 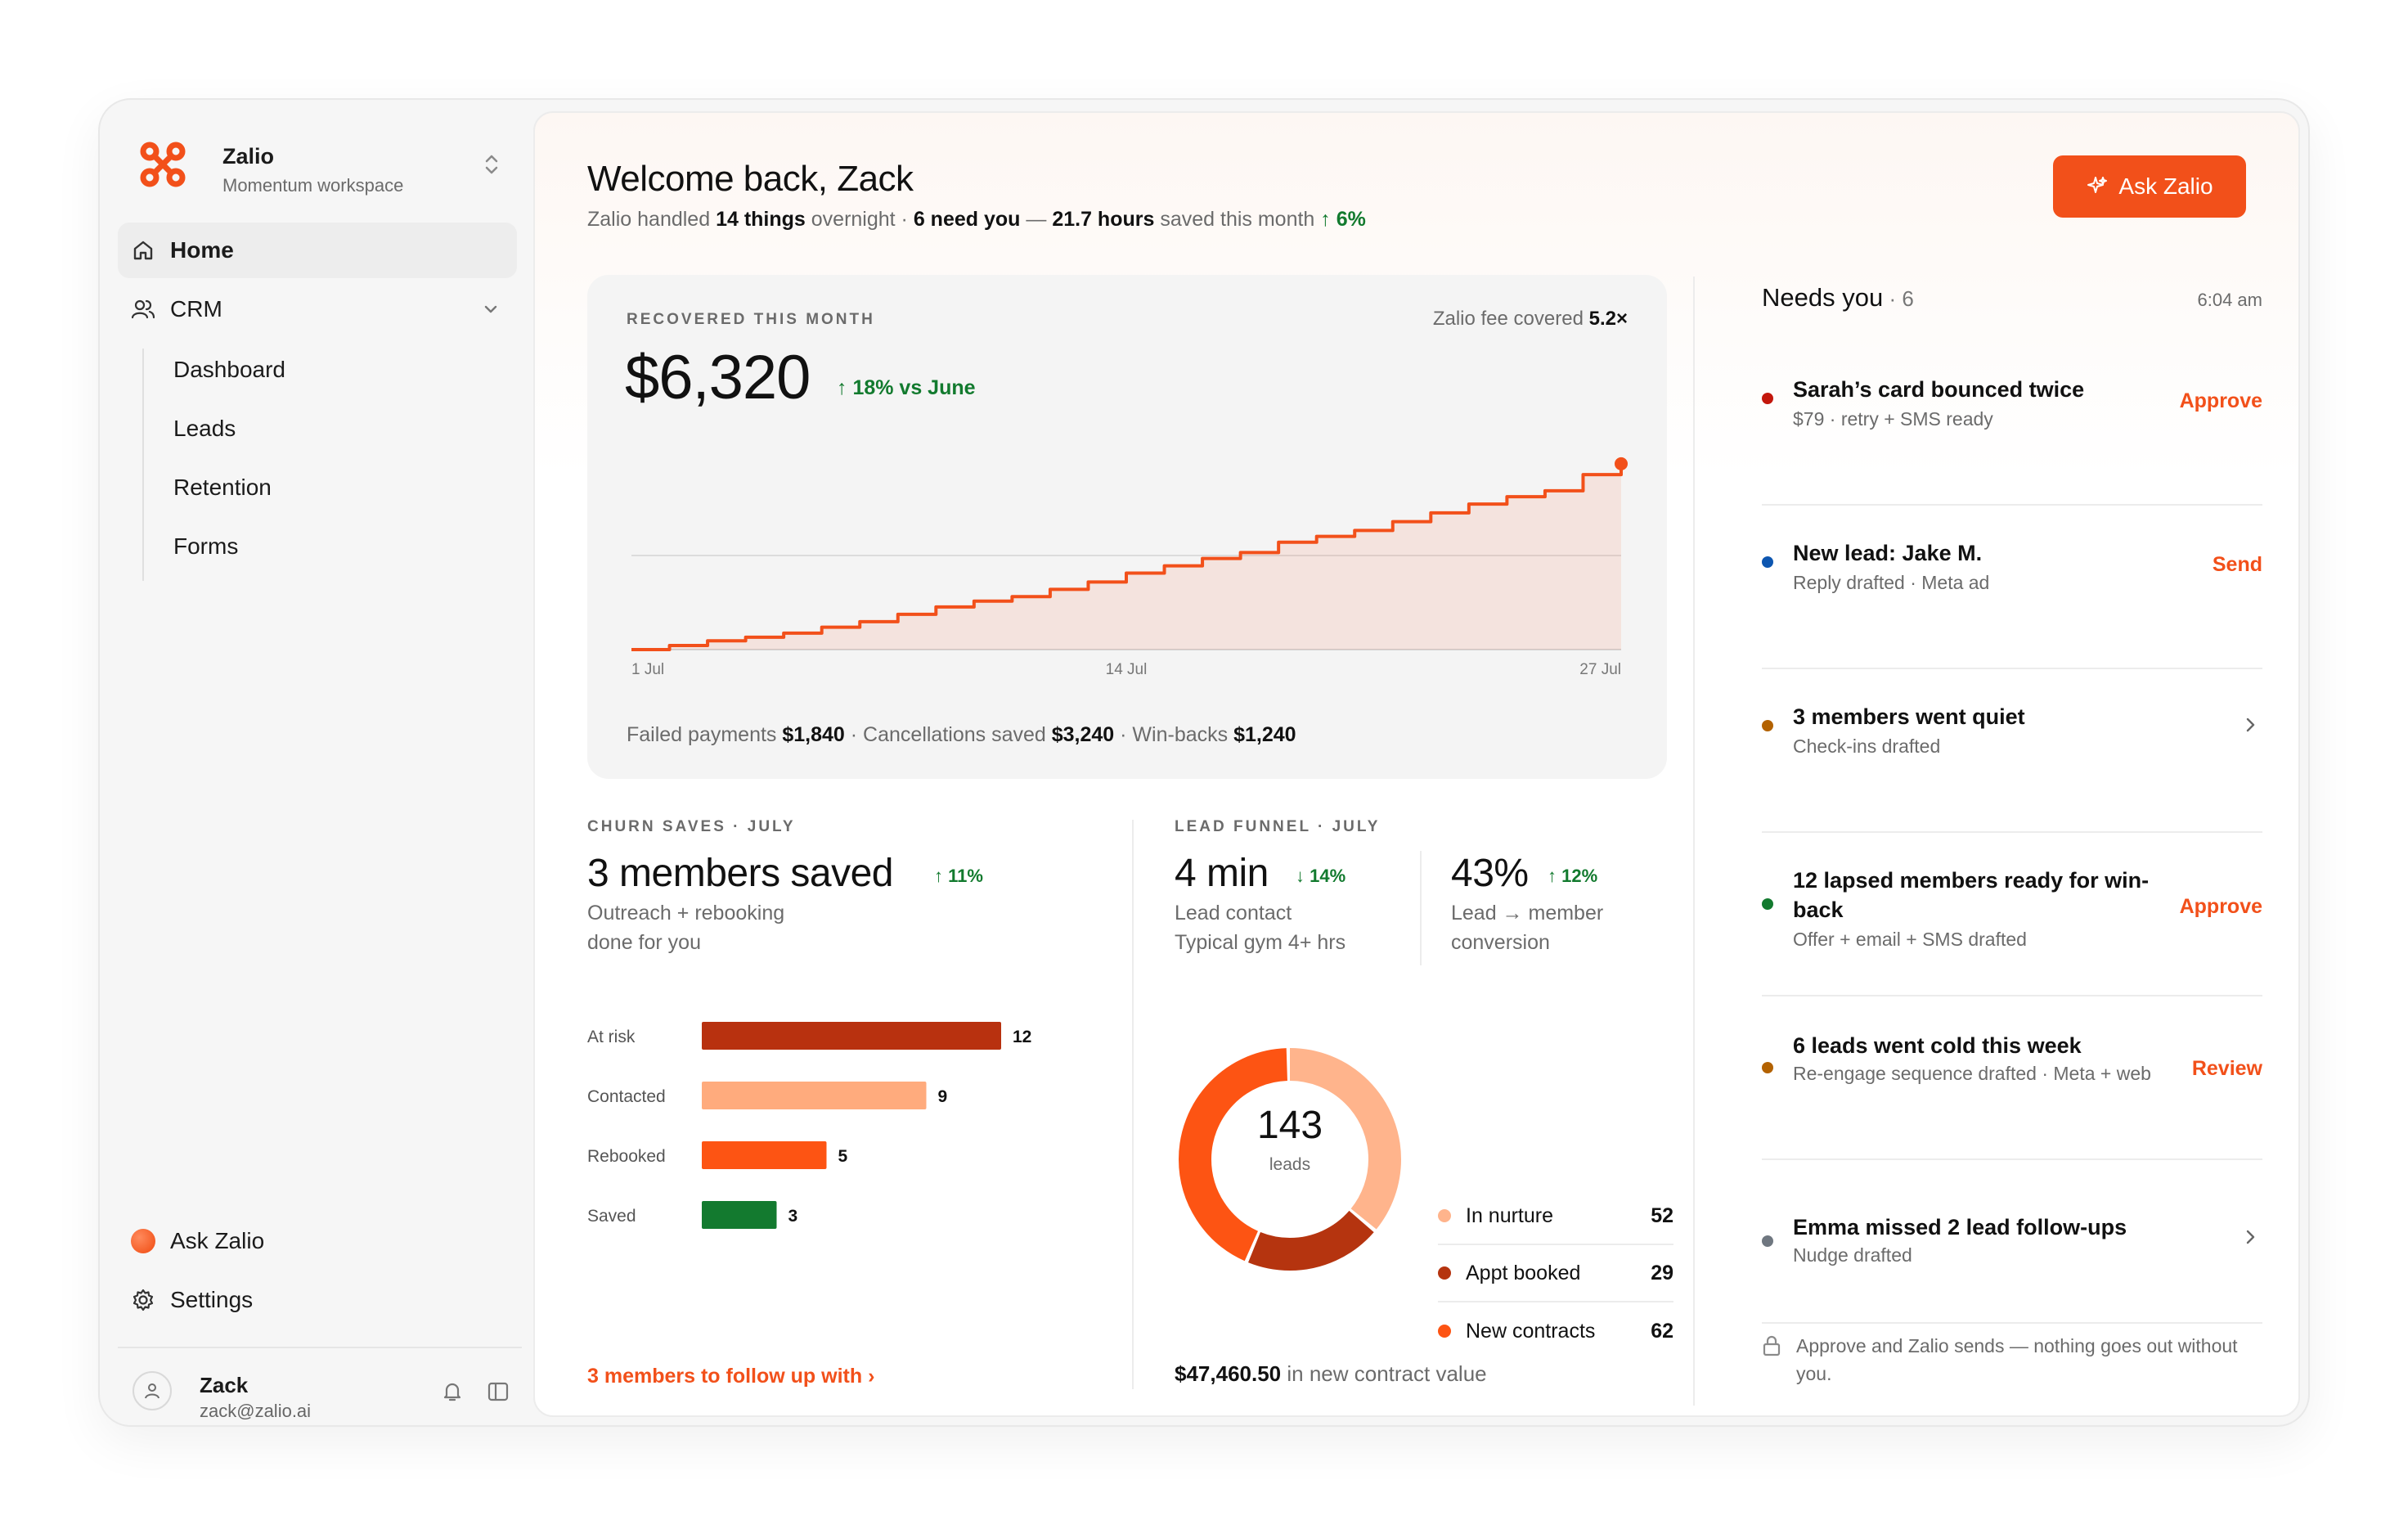 I want to click on needs-you-time: 6:04 am, so click(x=2230, y=300).